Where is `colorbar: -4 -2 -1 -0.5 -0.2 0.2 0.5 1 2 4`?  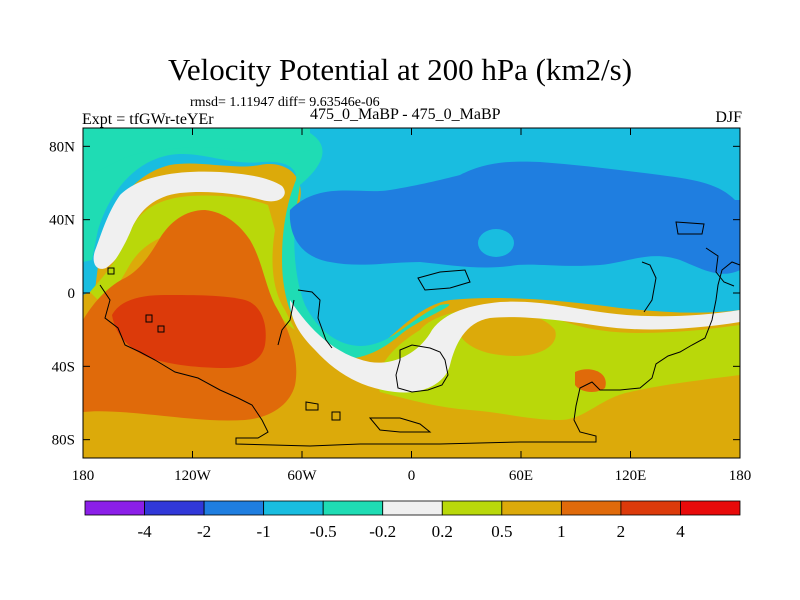 colorbar: -4 -2 -1 -0.5 -0.2 0.2 0.5 1 2 4 is located at coordinates (412, 520).